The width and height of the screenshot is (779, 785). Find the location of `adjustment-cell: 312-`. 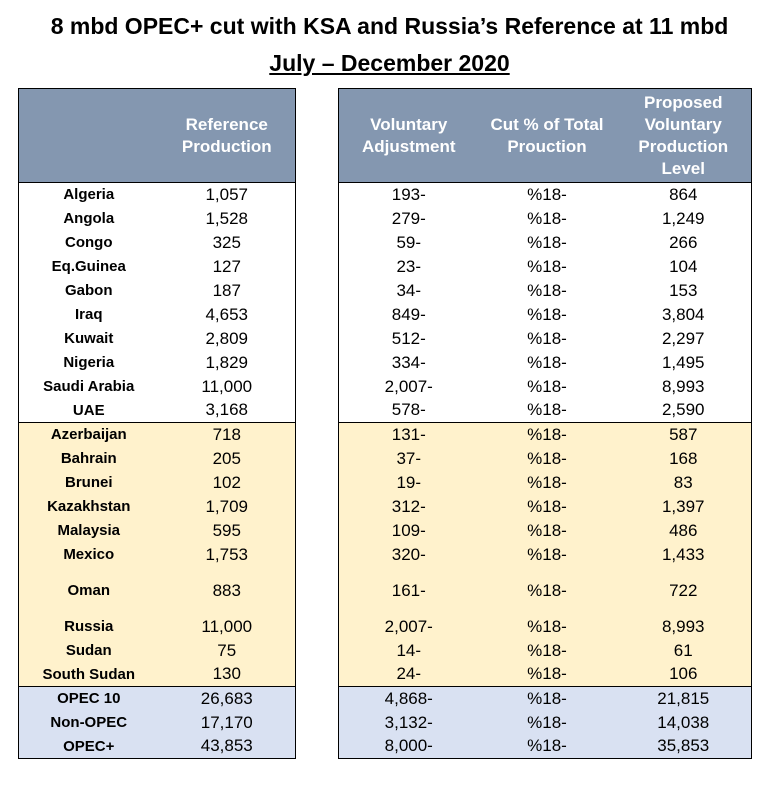

adjustment-cell: 312- is located at coordinates (408, 506).